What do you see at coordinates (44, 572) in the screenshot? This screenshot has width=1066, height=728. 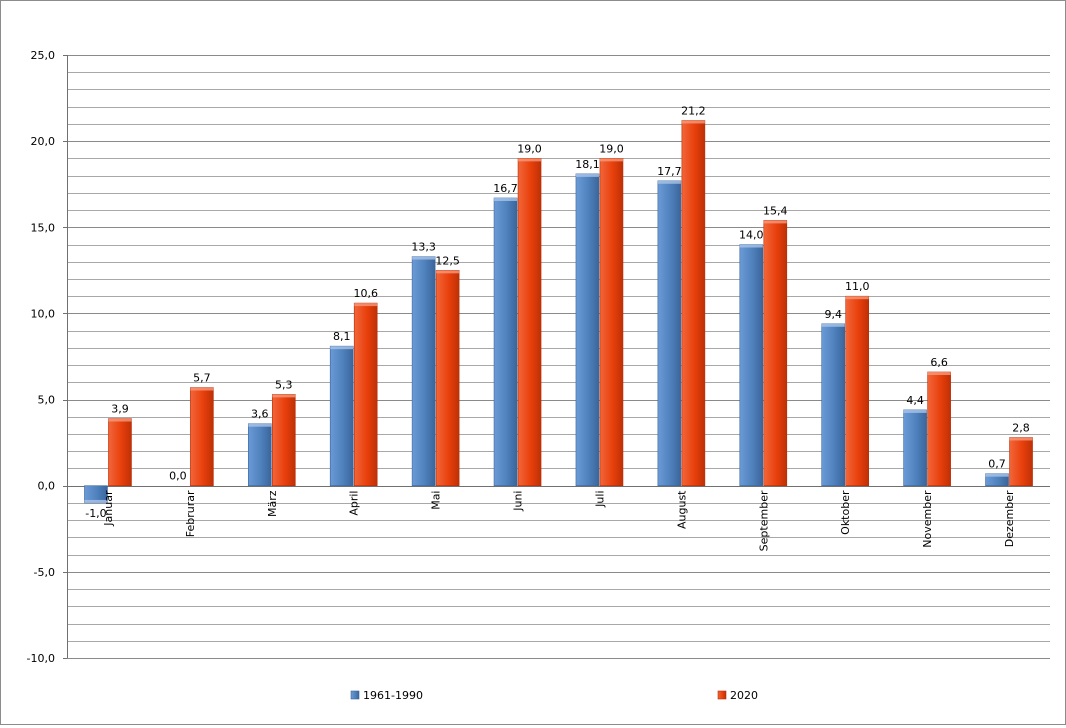 I see `y-tick-label: -5,0` at bounding box center [44, 572].